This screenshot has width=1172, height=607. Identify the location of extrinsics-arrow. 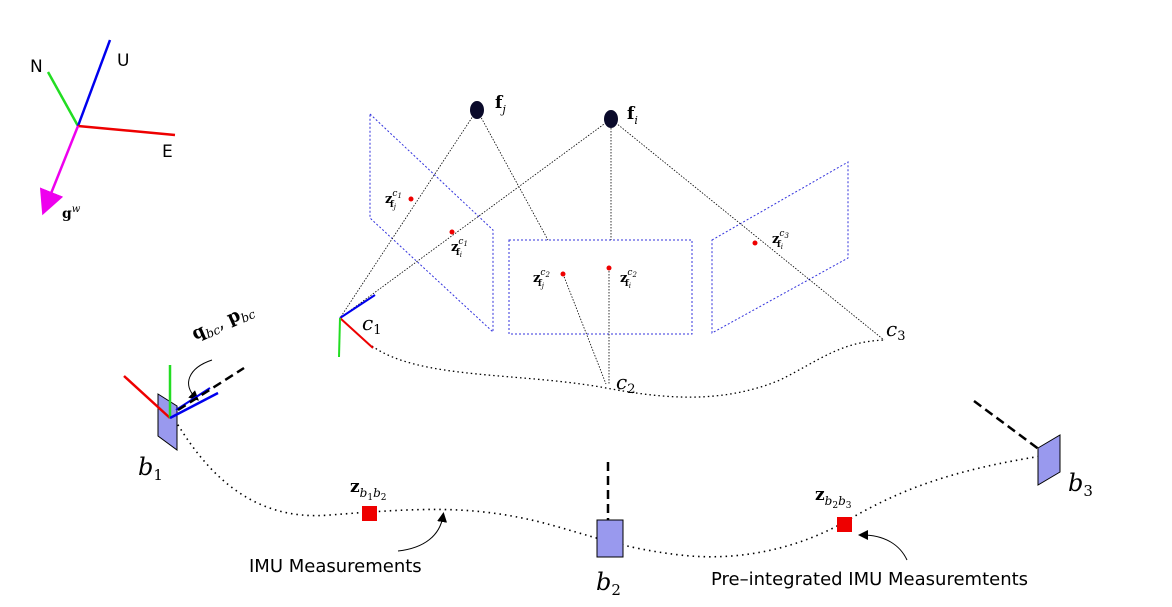
(200, 380).